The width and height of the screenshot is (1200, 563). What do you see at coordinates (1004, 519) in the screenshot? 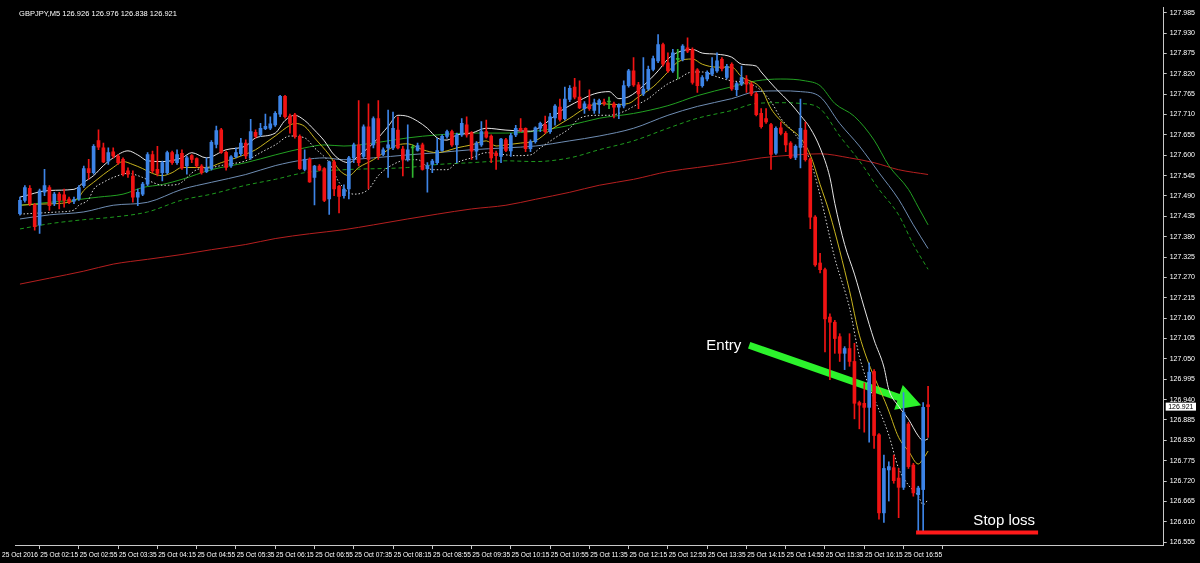
I see `ref-line-label: Stop loss` at bounding box center [1004, 519].